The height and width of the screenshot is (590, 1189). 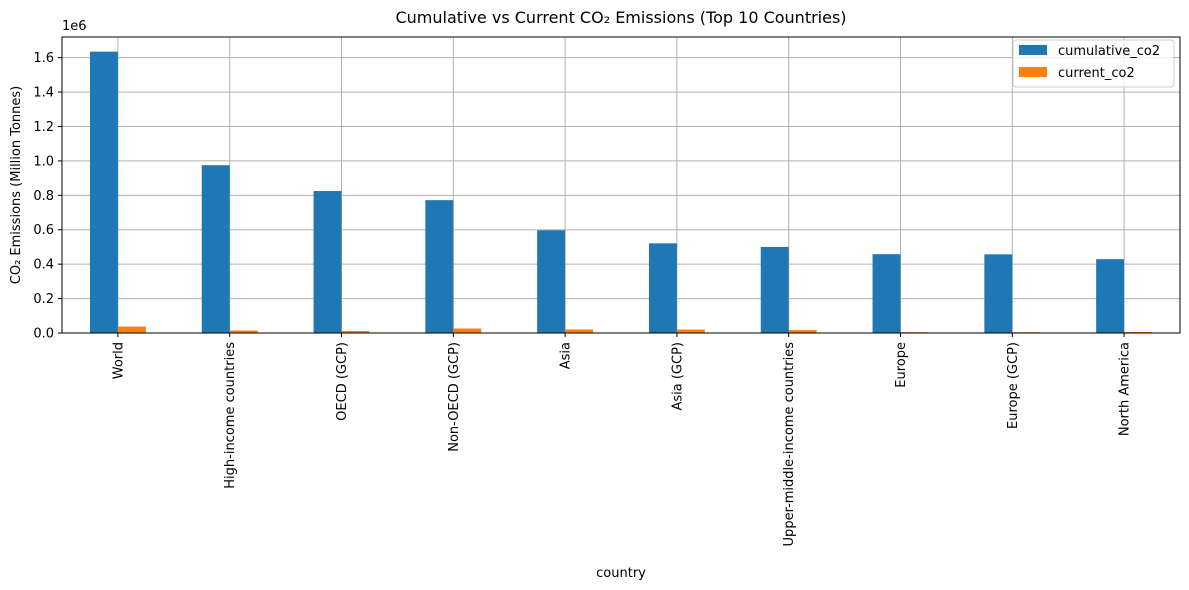 I want to click on legend: cumulative_co2 current_co2, so click(x=1093, y=63).